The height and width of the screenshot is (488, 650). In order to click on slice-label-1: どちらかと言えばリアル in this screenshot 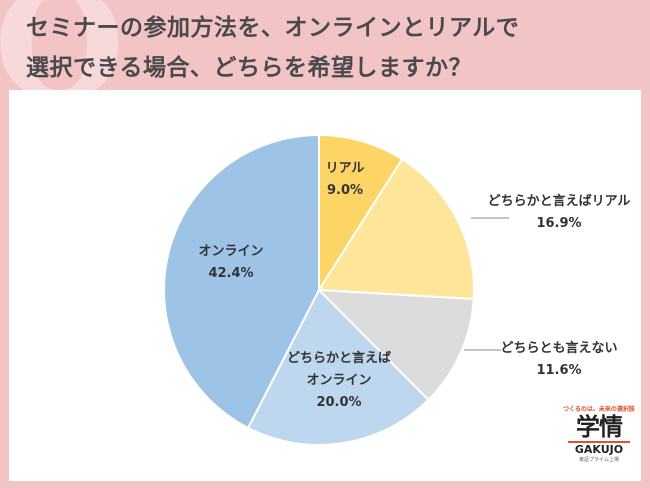, I will do `click(559, 201)`.